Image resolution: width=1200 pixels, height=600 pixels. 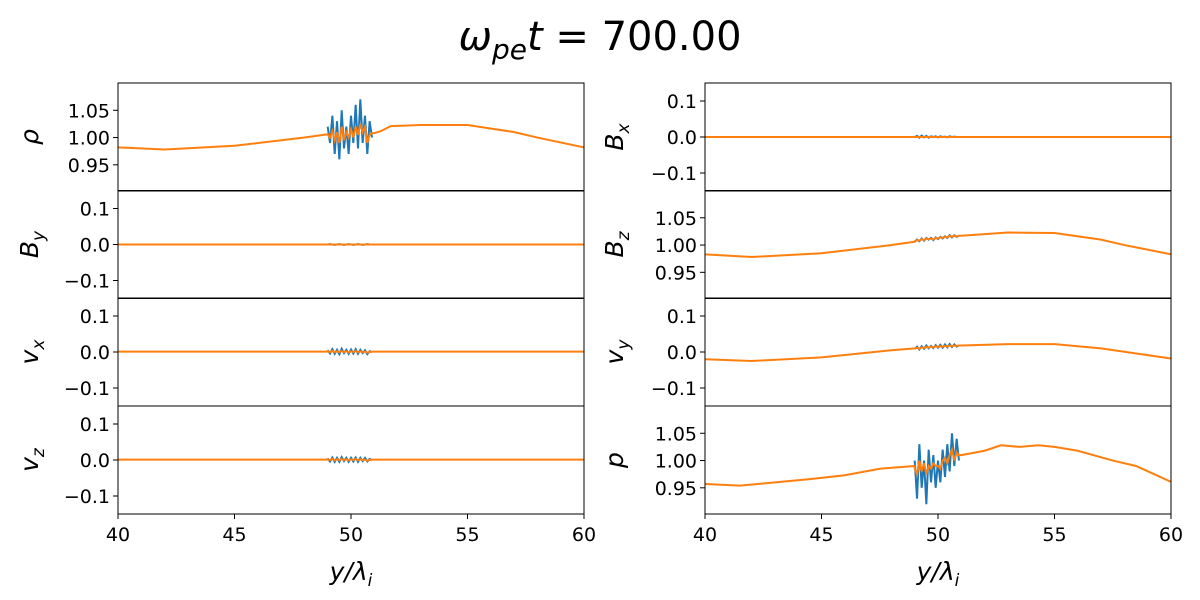 I want to click on lines-vz, so click(x=351, y=459).